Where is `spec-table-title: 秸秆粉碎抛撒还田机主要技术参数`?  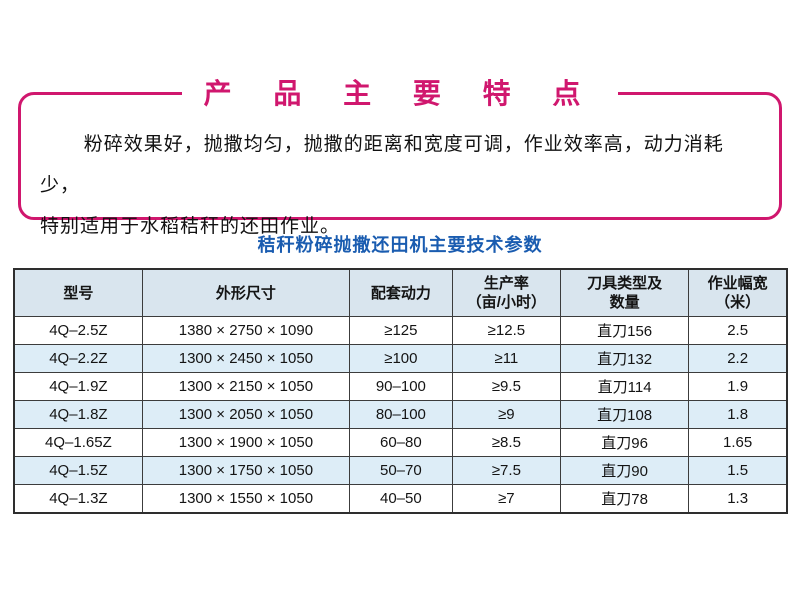
spec-table-title: 秸秆粉碎抛撒还田机主要技术参数 is located at coordinates (400, 245).